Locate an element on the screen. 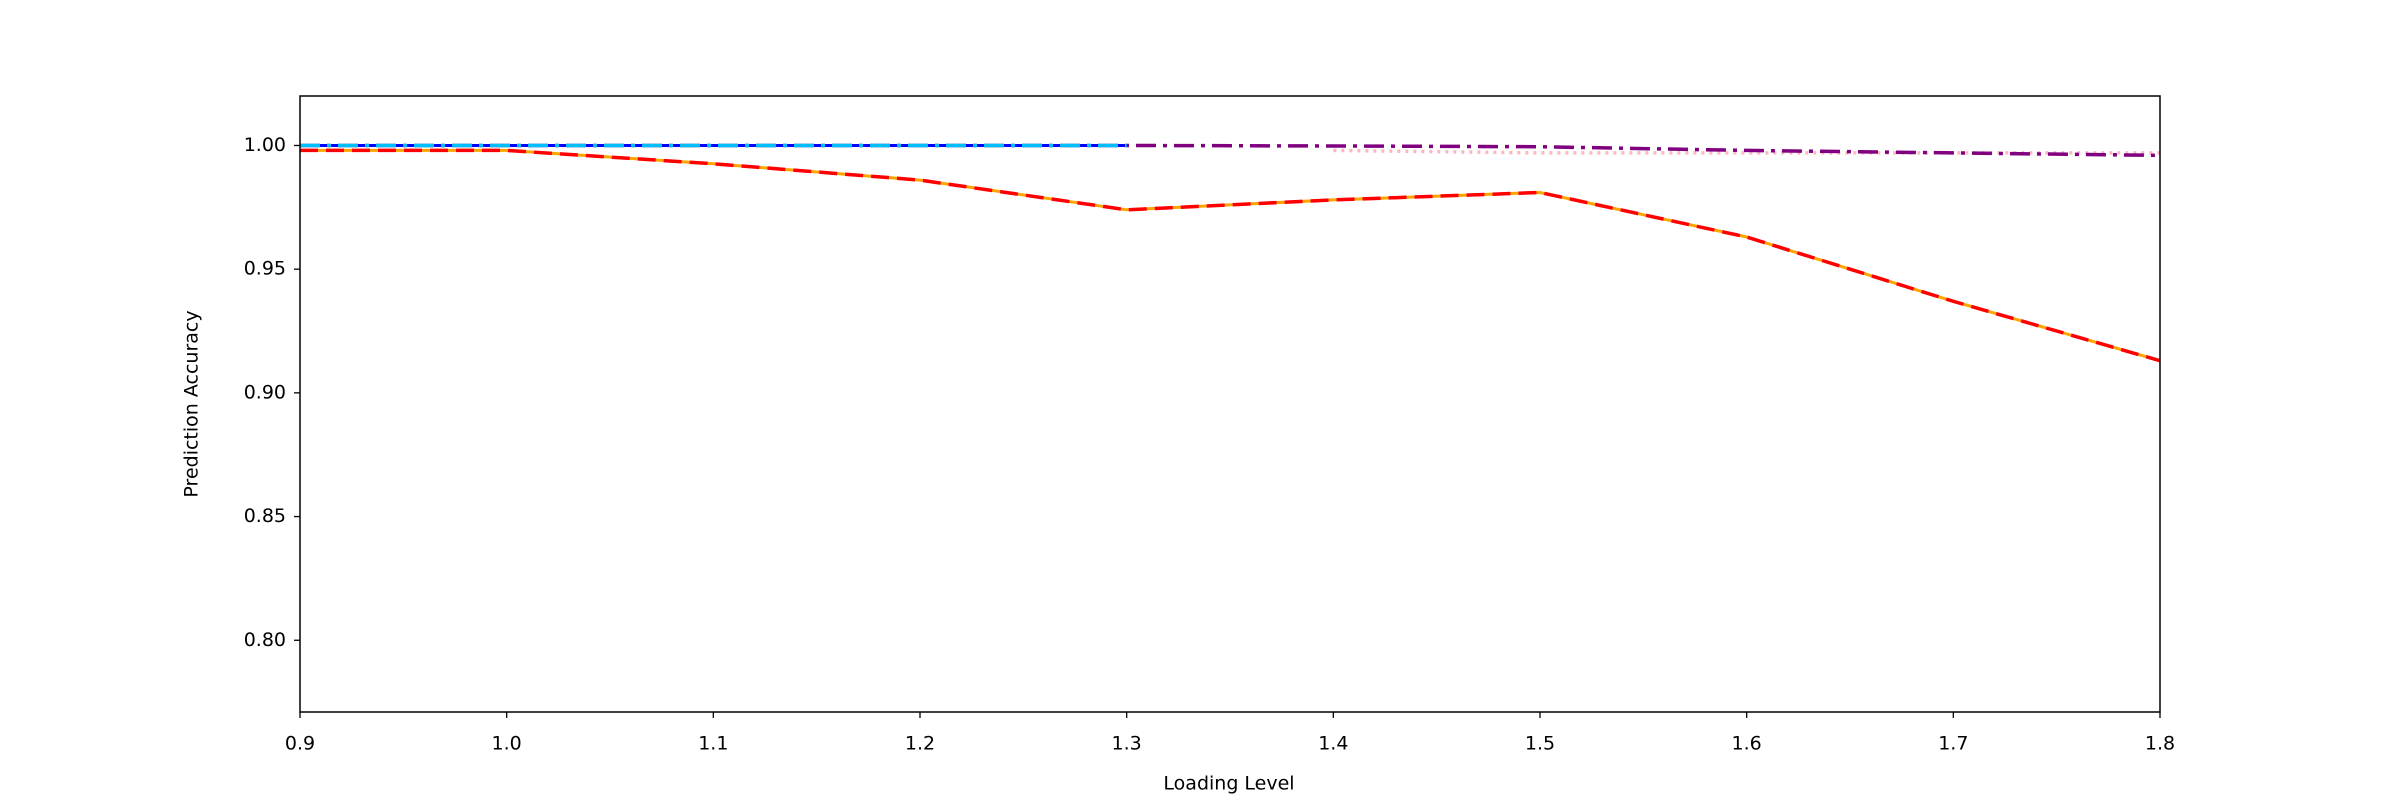 The height and width of the screenshot is (800, 2400). x-tick-label: 1.3 is located at coordinates (1127, 744).